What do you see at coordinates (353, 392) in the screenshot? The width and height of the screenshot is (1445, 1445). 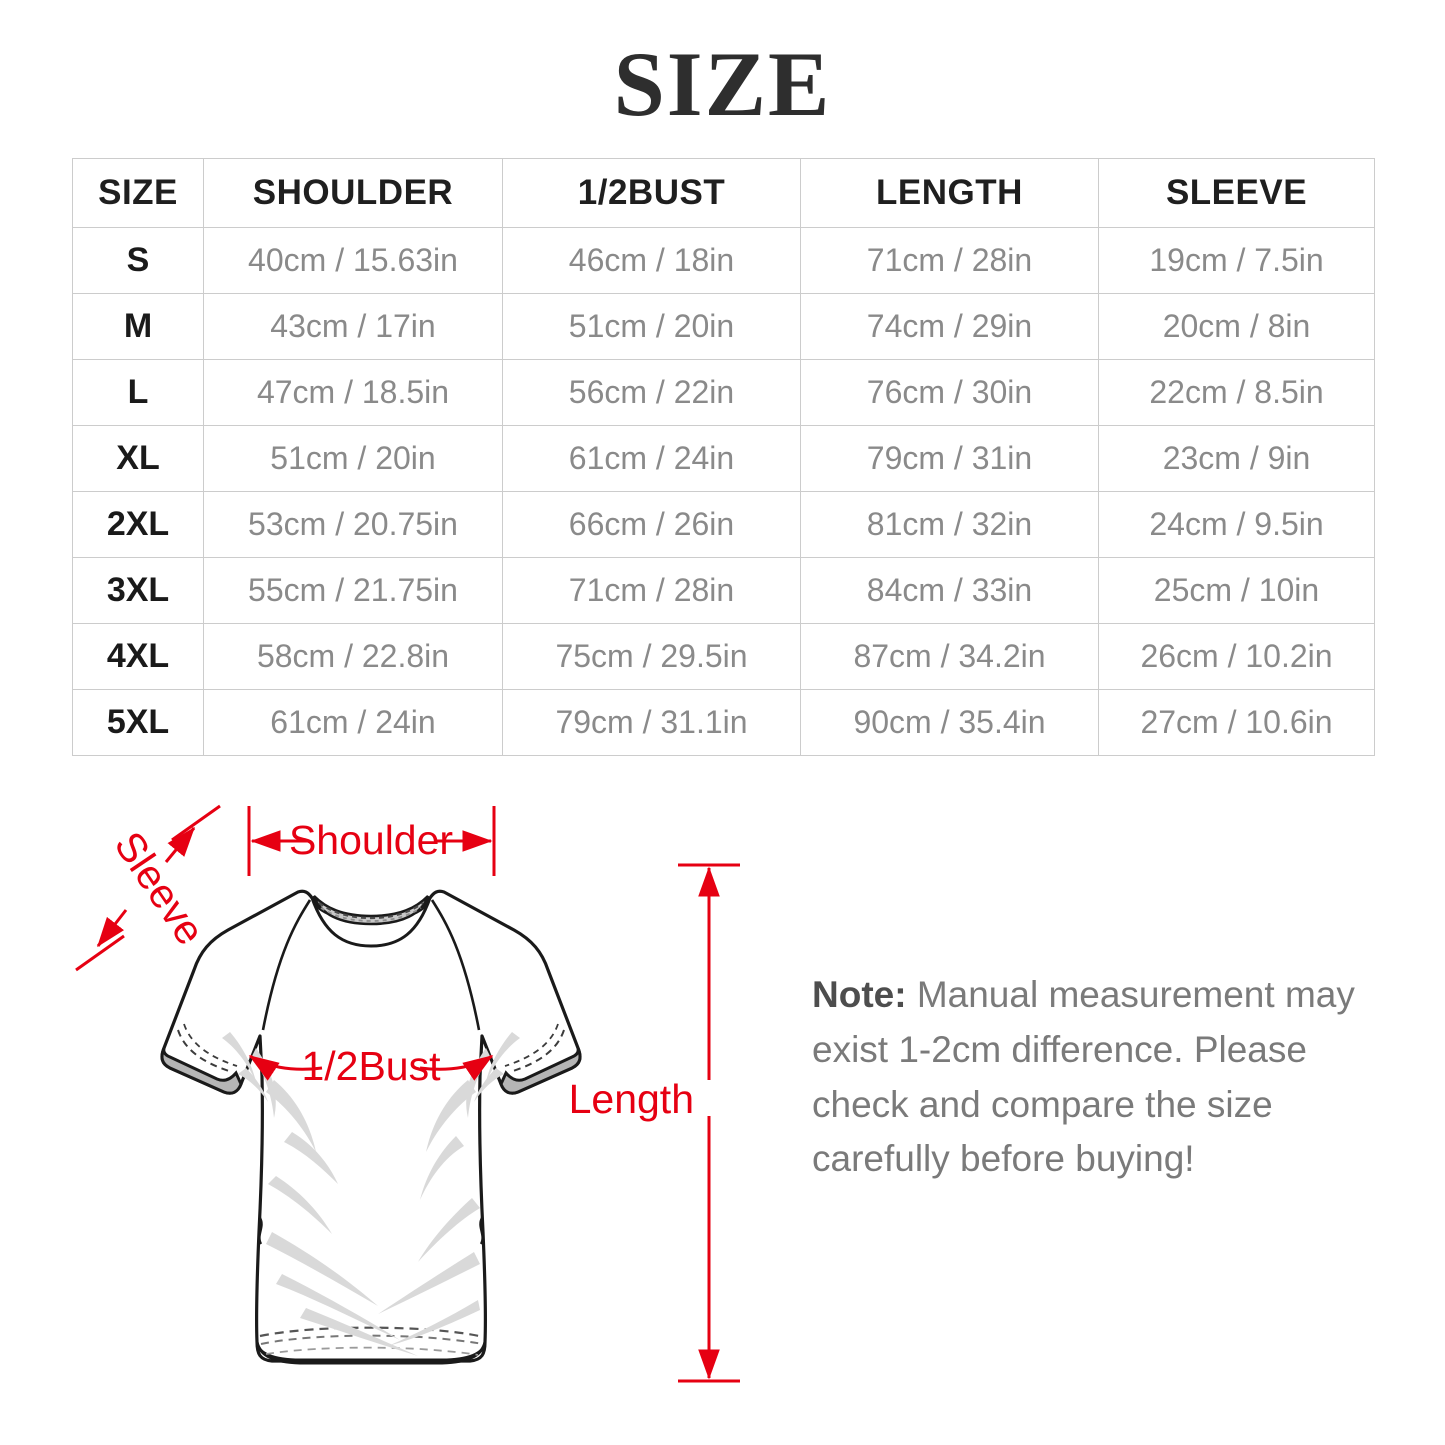 I see `cell-shoulder: 47cm / 18.5in` at bounding box center [353, 392].